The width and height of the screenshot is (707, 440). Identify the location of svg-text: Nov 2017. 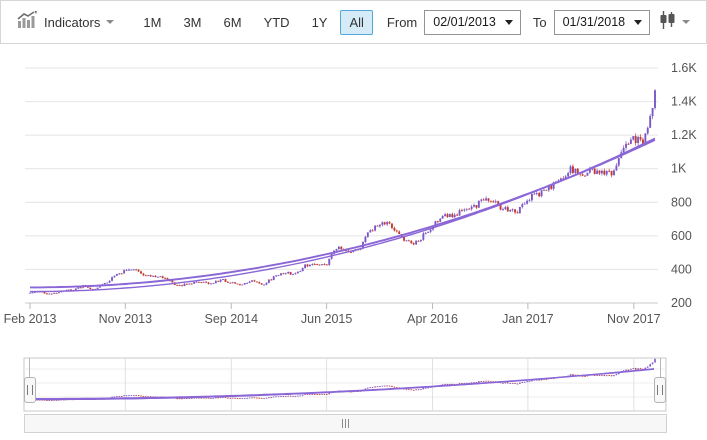
(634, 319).